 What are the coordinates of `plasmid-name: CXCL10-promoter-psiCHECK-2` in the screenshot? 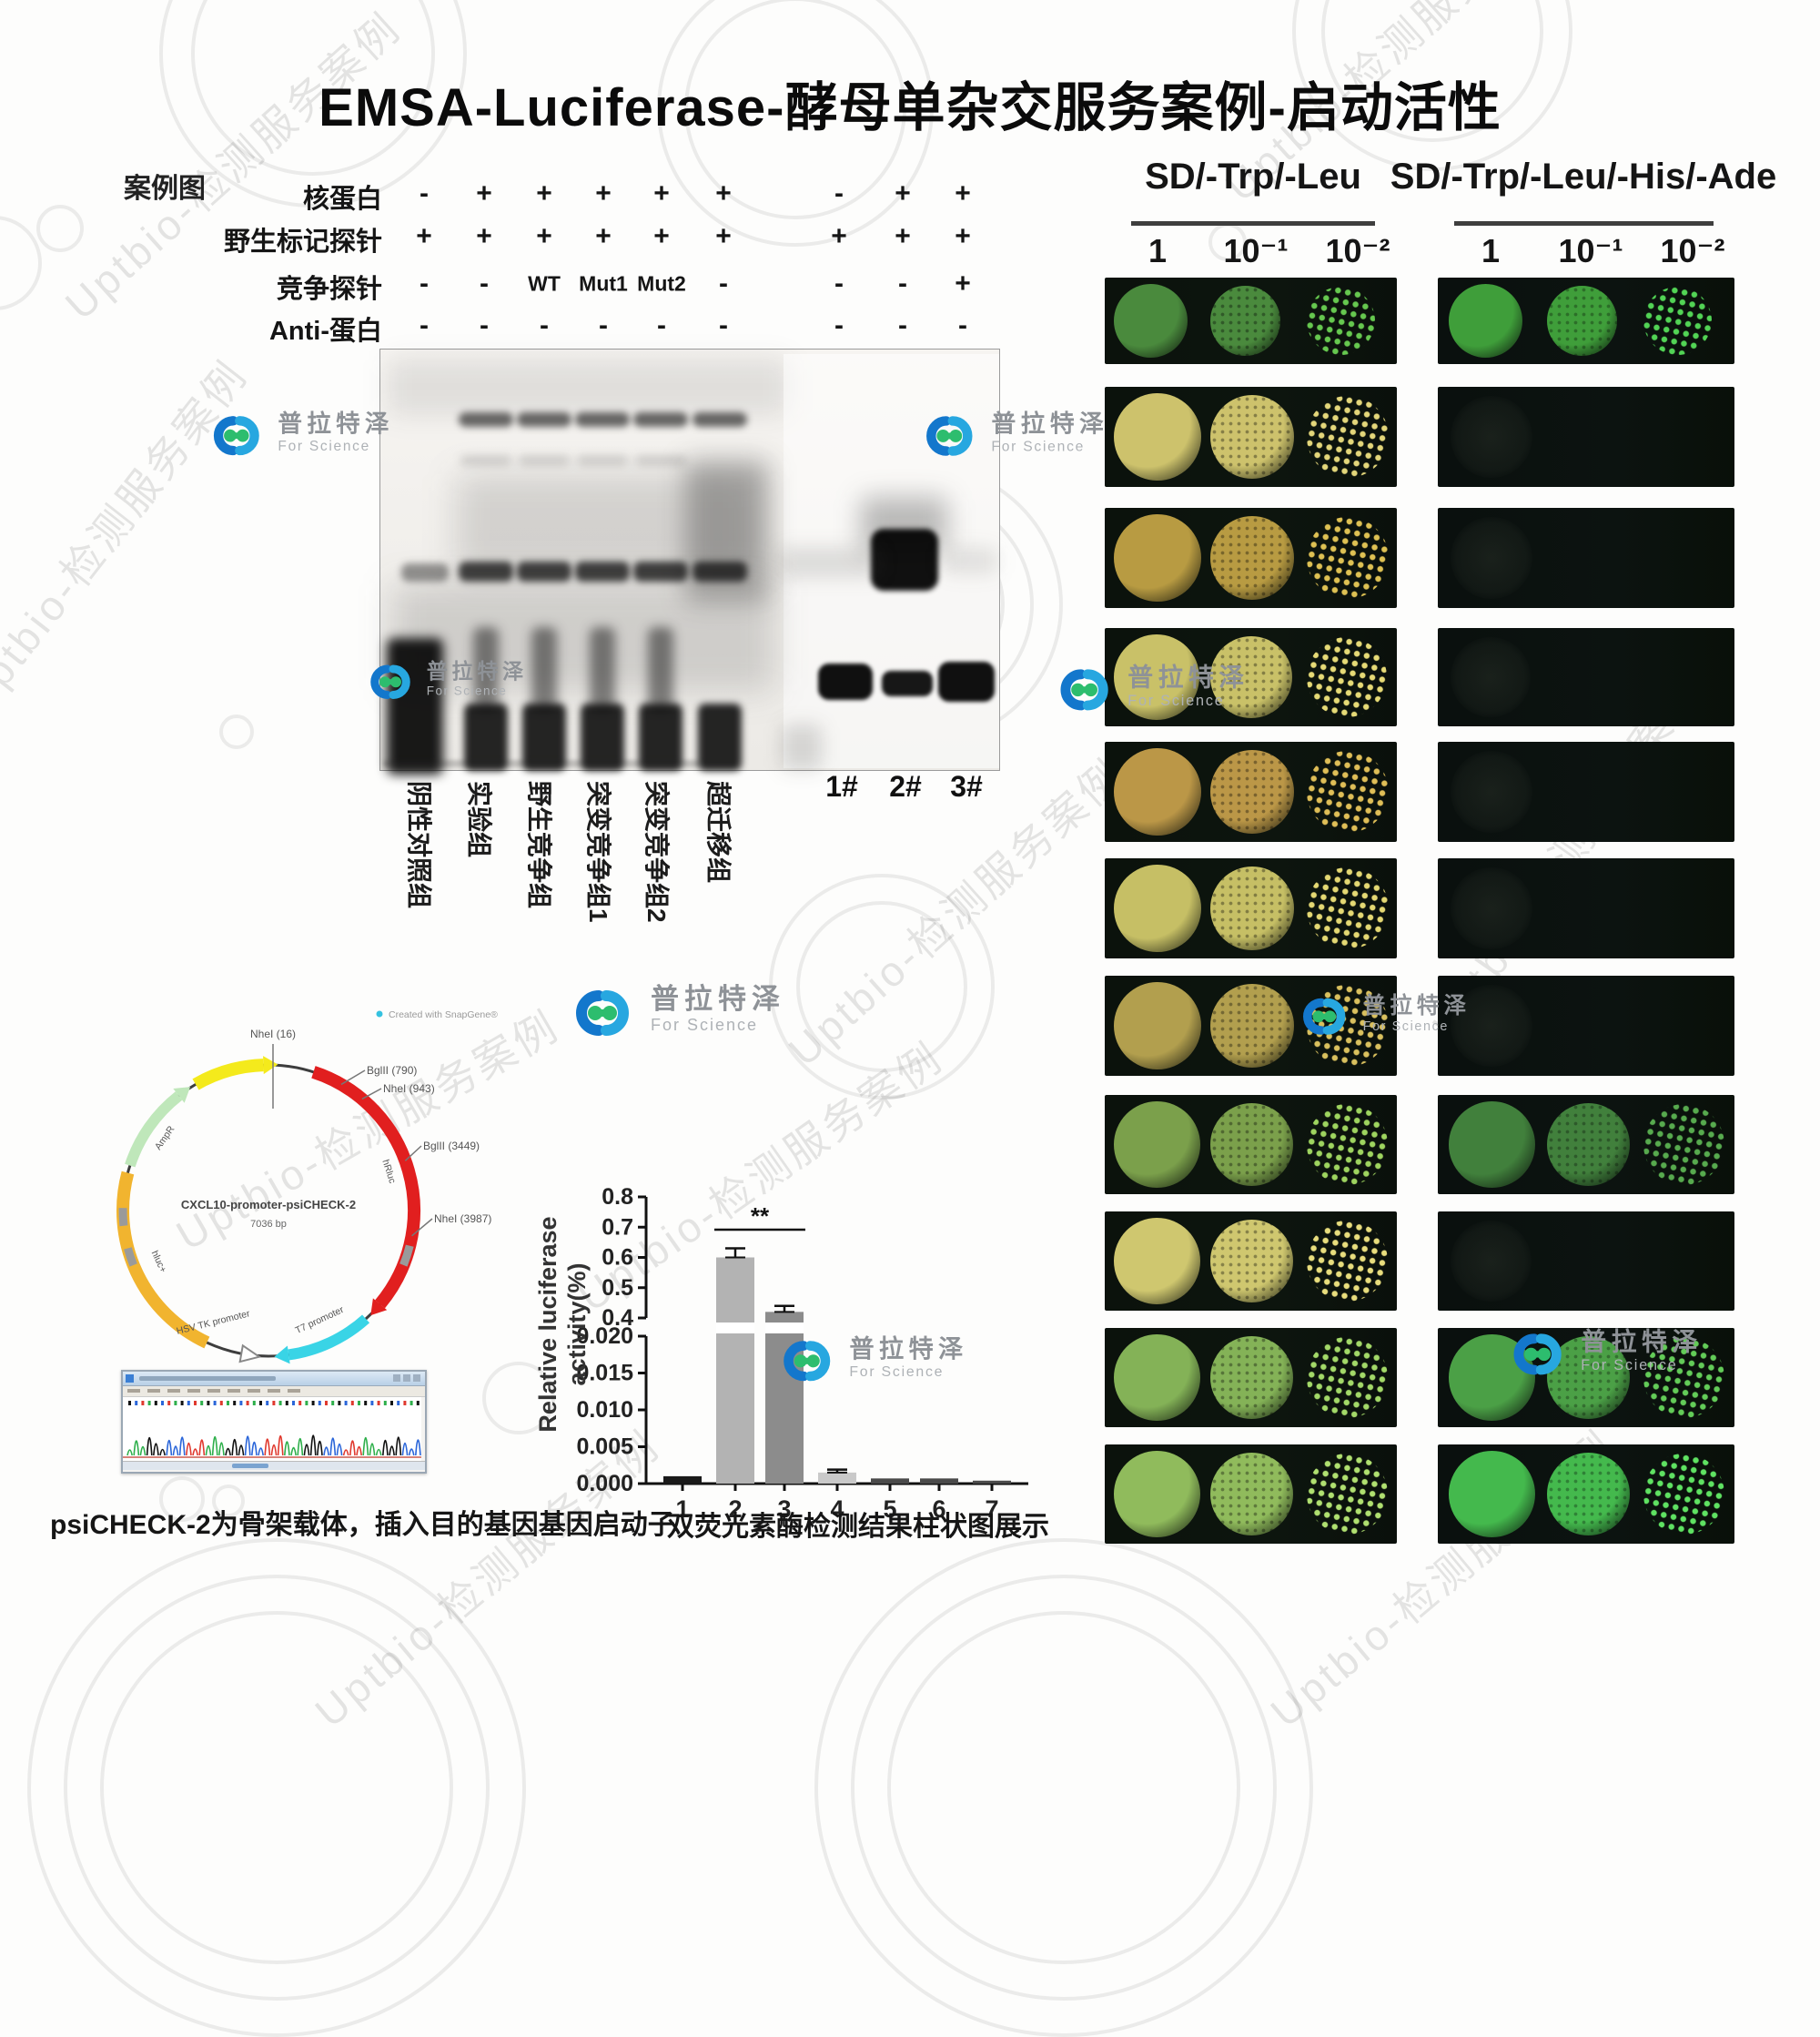 It's located at (269, 1205).